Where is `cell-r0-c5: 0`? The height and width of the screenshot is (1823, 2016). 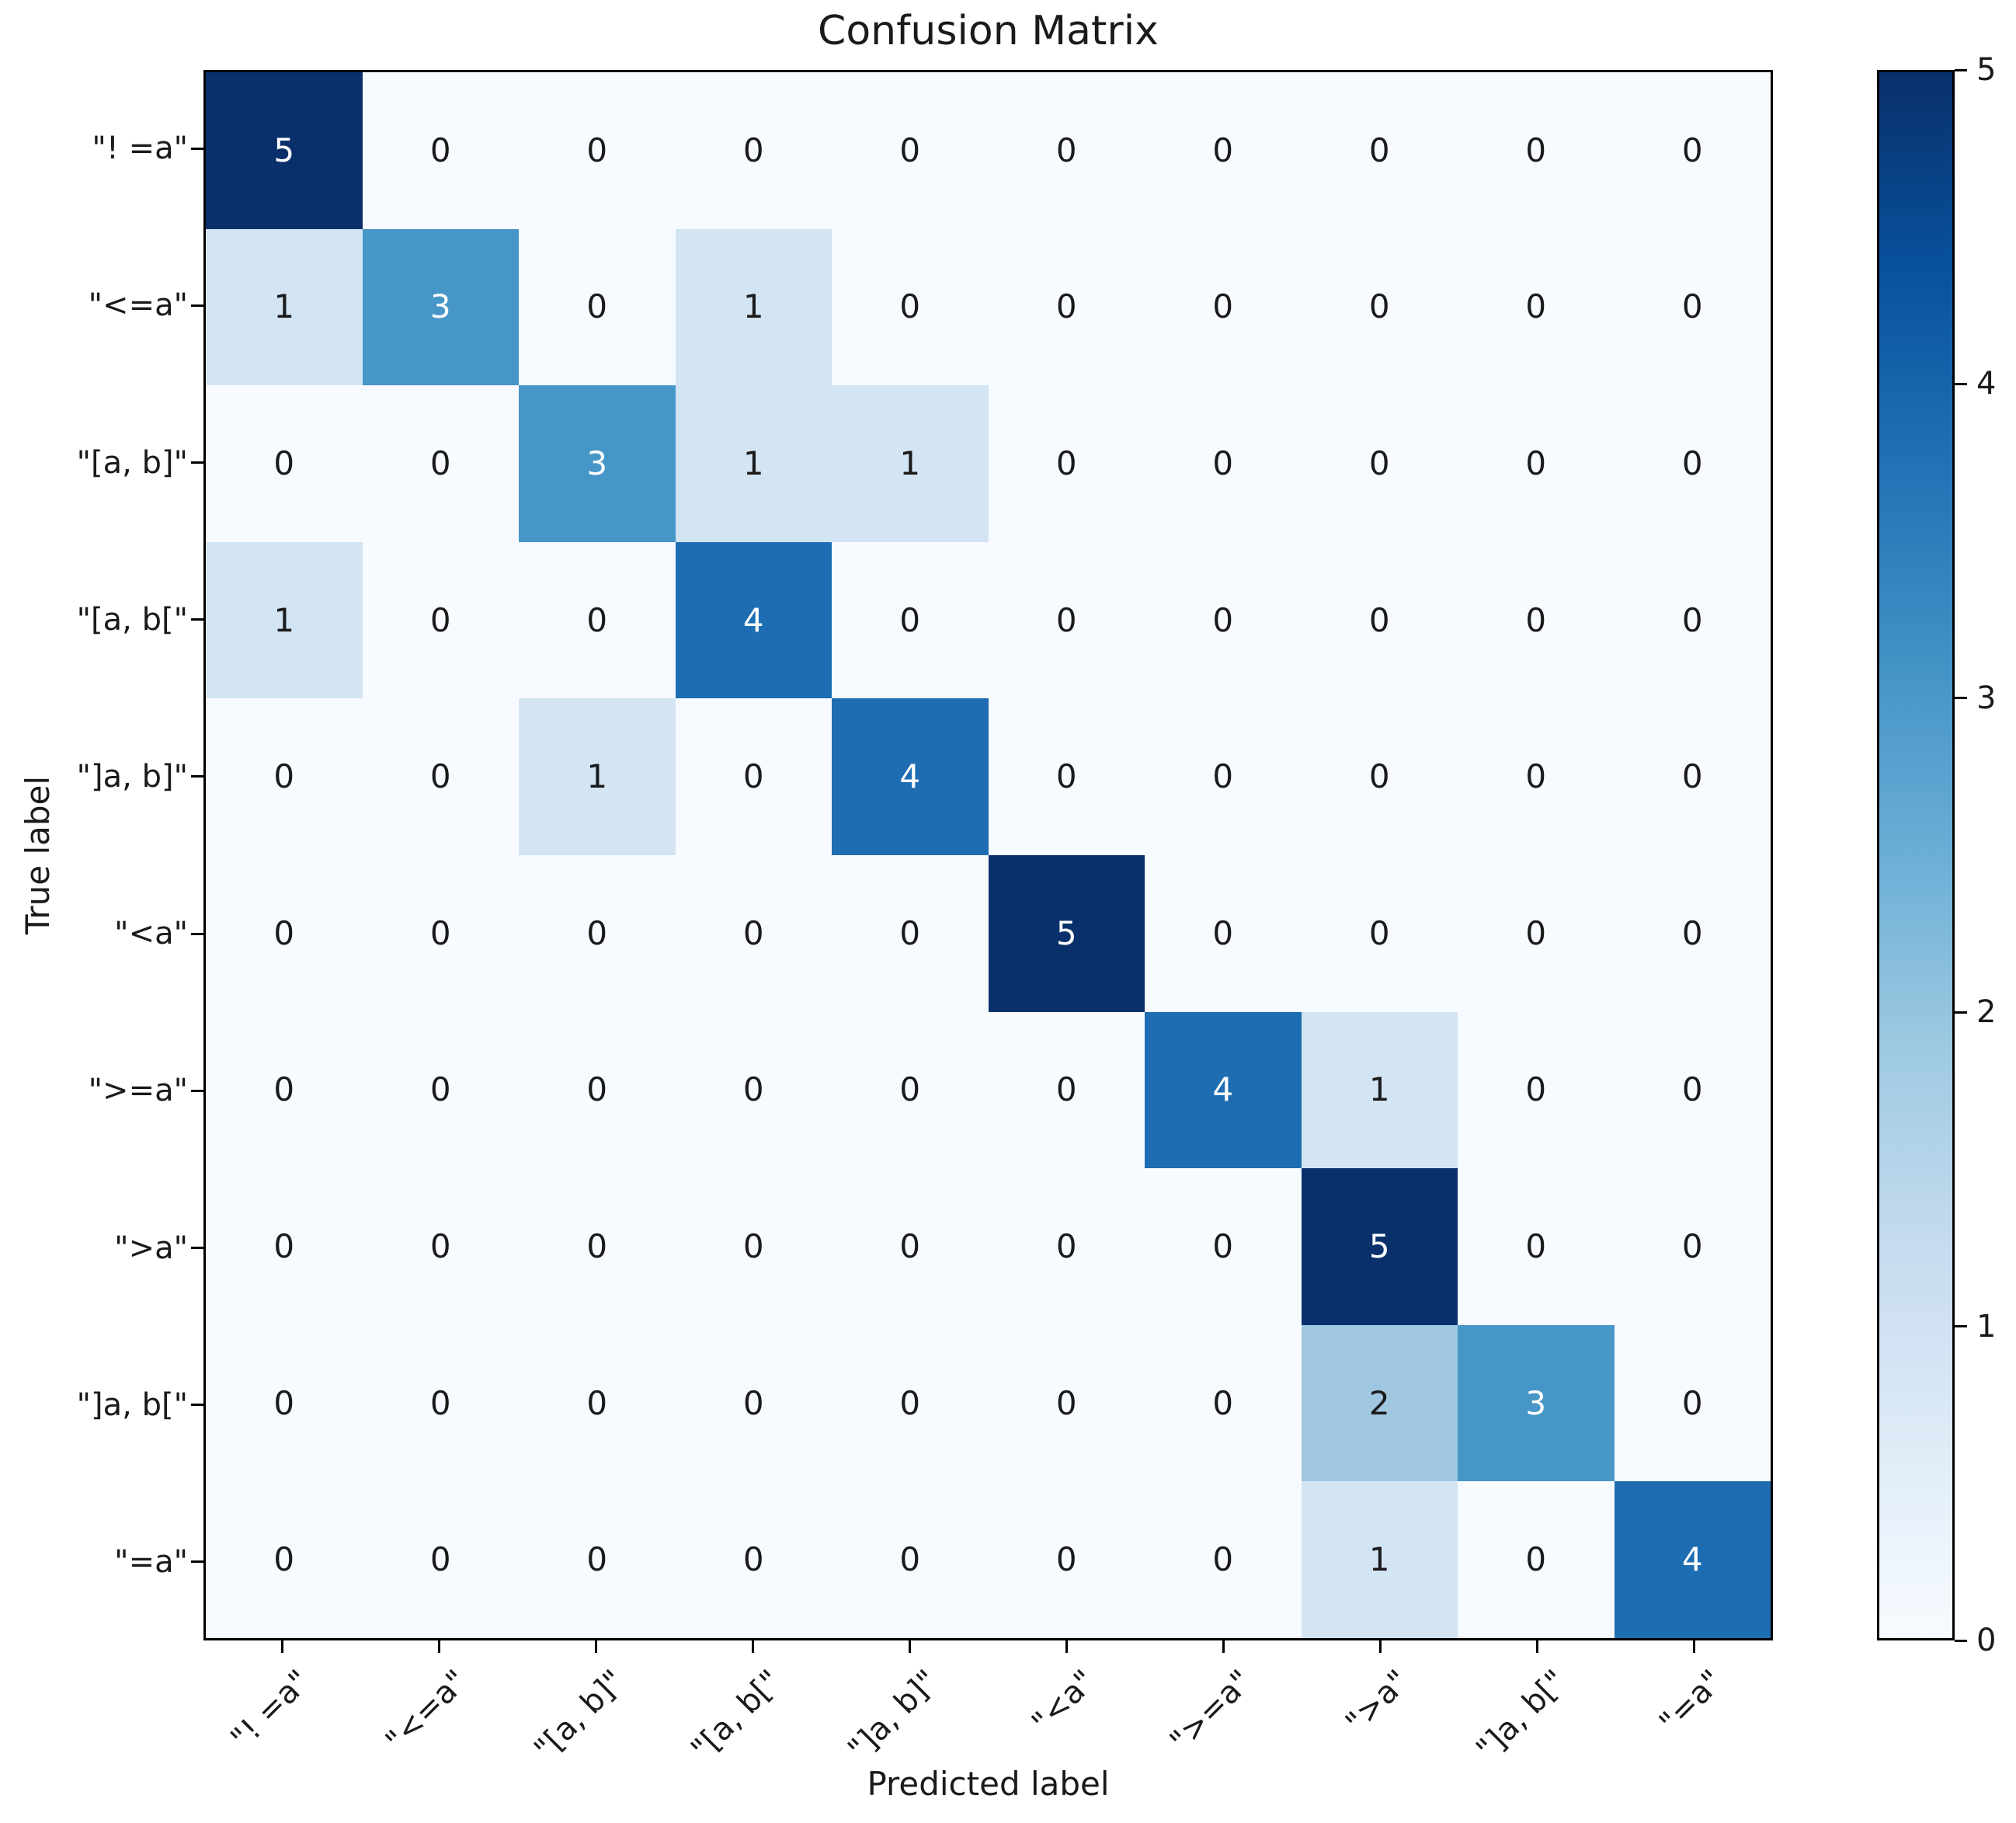 cell-r0-c5: 0 is located at coordinates (1066, 150).